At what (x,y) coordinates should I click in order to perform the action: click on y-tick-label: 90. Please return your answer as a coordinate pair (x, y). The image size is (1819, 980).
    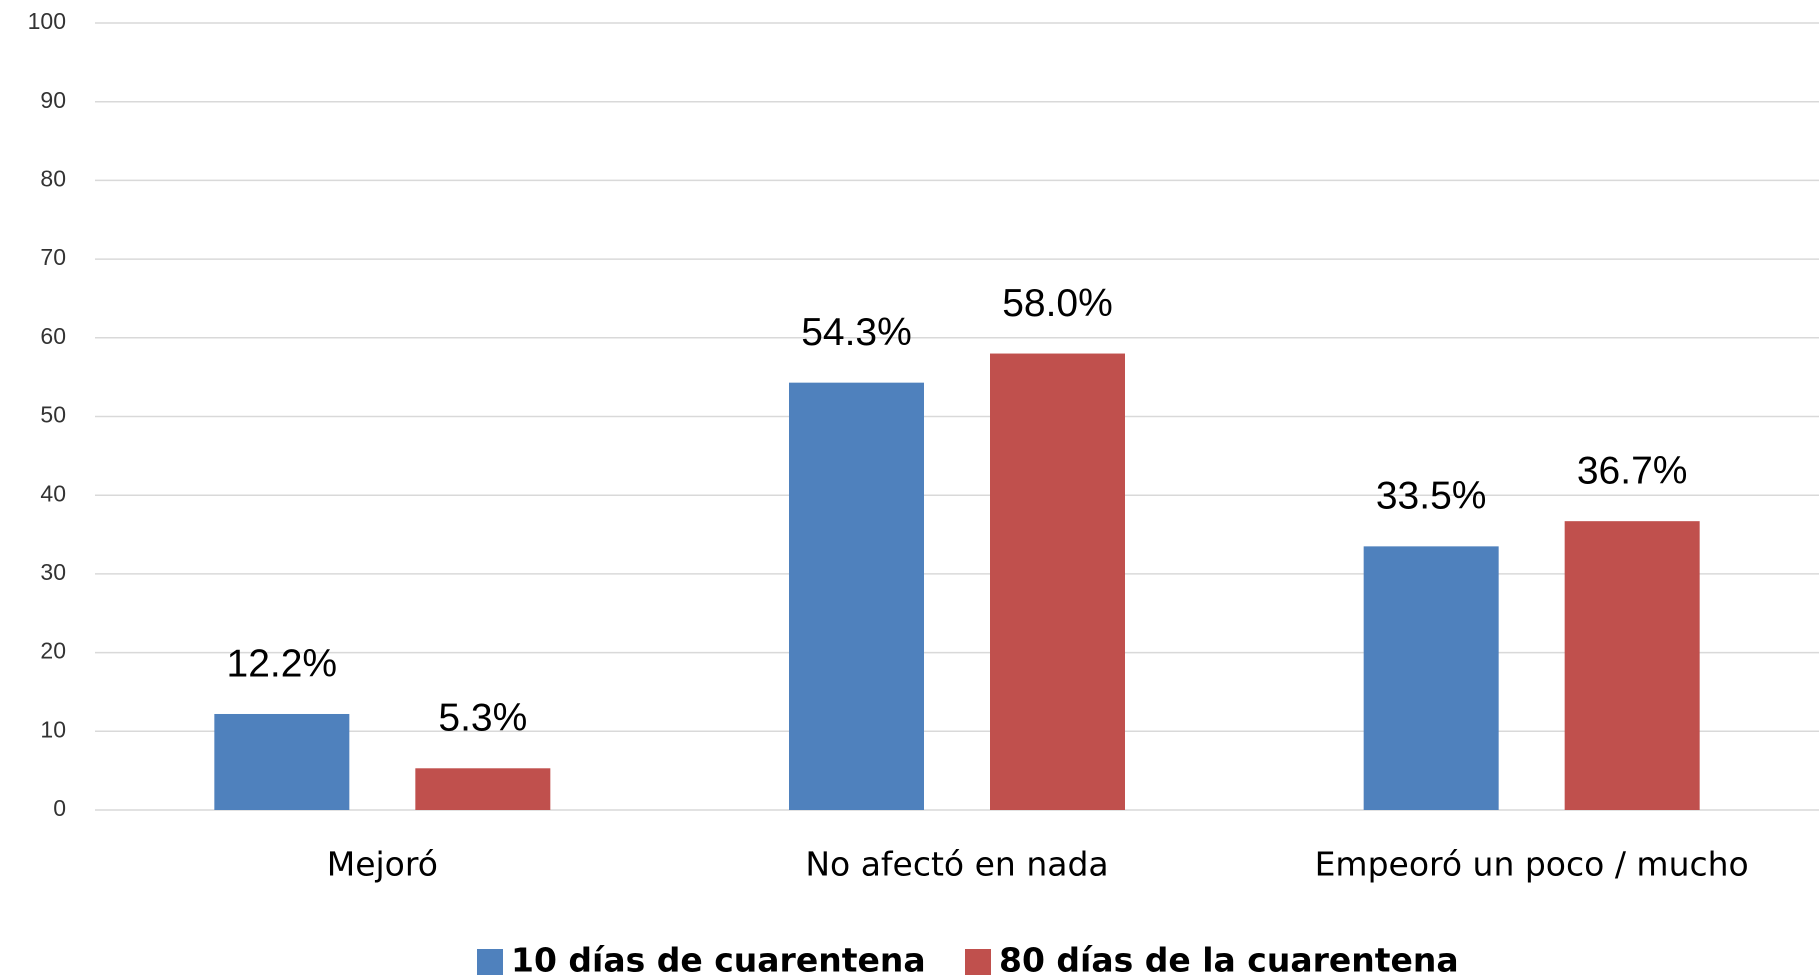
    Looking at the image, I should click on (53, 100).